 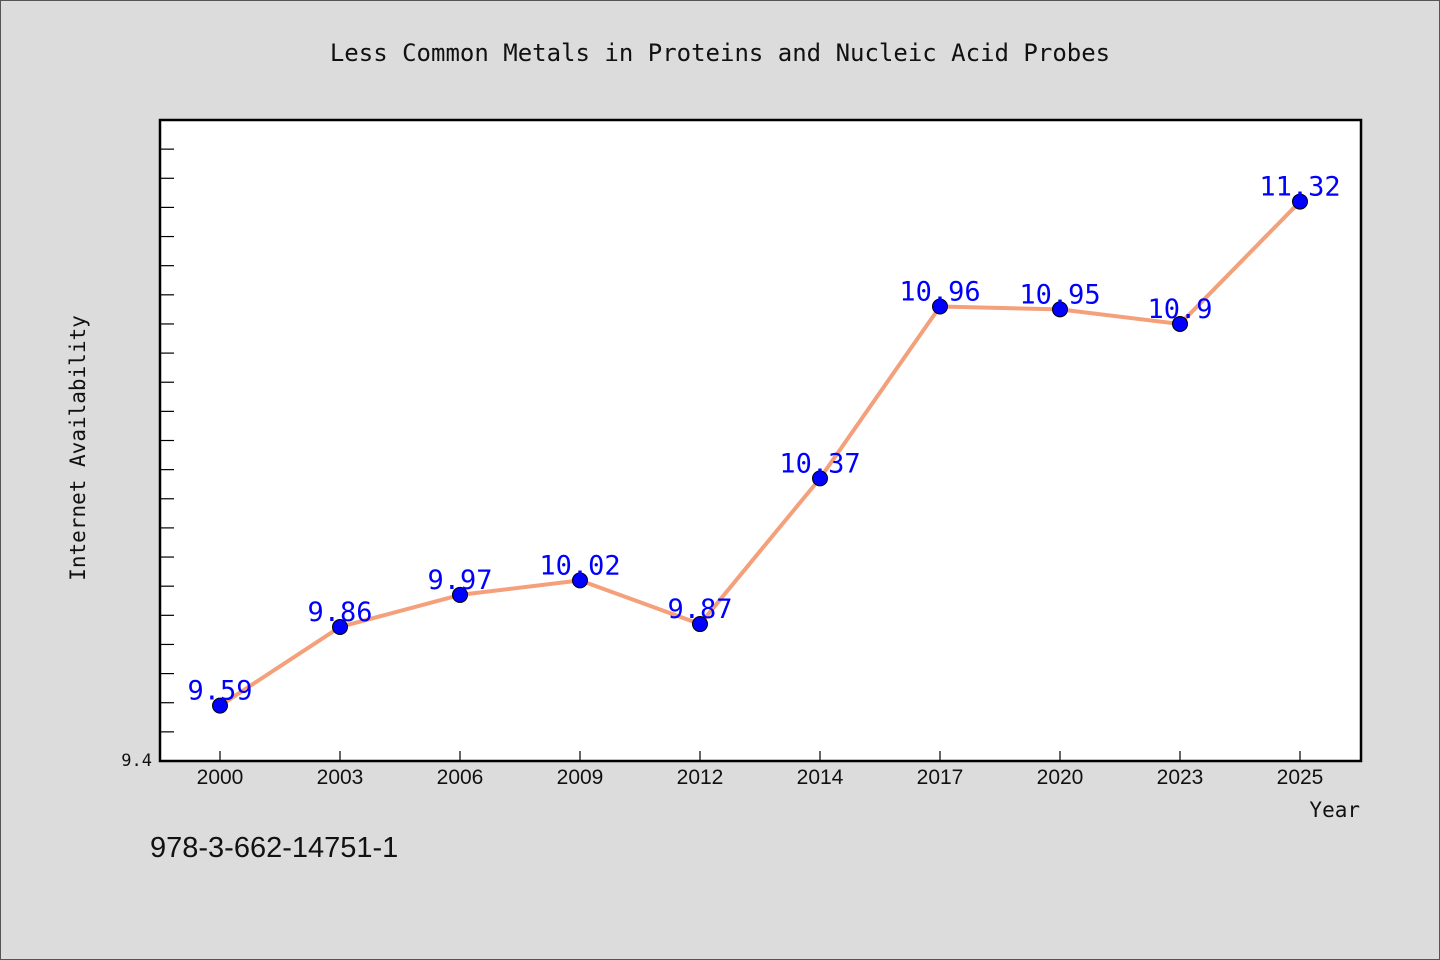 I want to click on x-tick-label: 2023, so click(x=1180, y=777).